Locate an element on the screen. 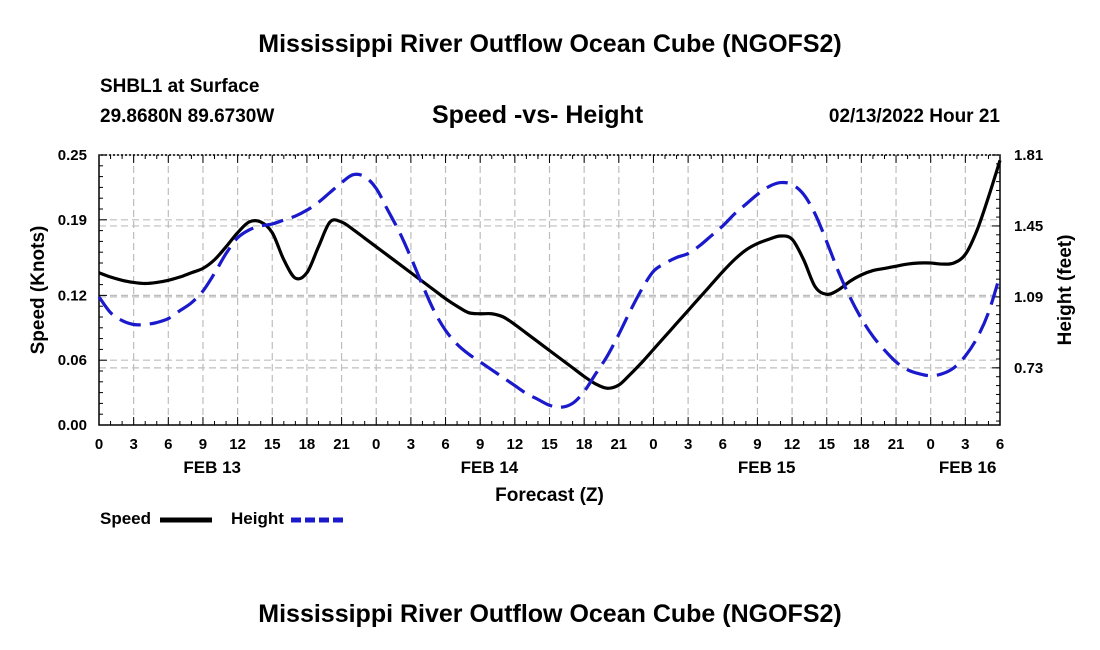 The image size is (1100, 650). station-label: SHBL1 at Surface is located at coordinates (180, 86).